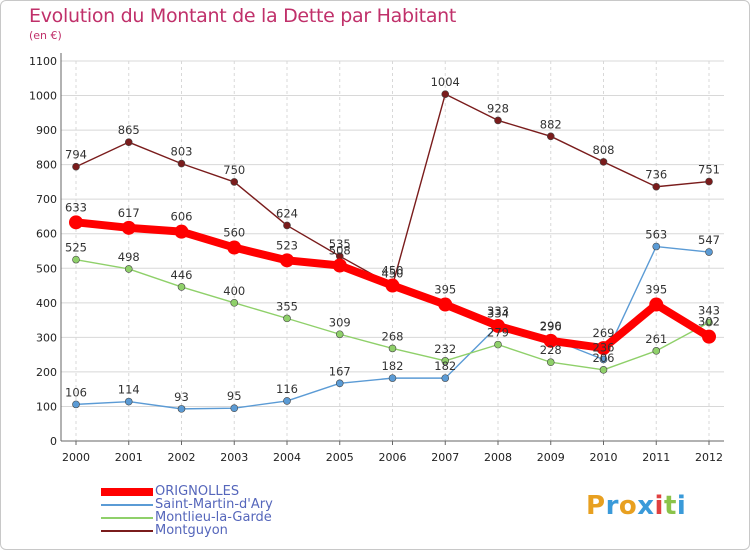 This screenshot has height=550, width=750. What do you see at coordinates (234, 291) in the screenshot?
I see `data-label-montlieu-la-garde: 400` at bounding box center [234, 291].